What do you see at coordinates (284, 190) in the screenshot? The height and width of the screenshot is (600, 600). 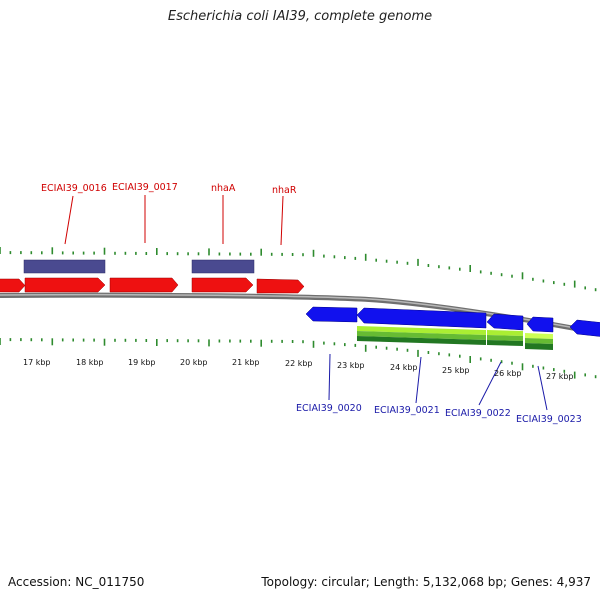 I see `gene-label: nhaR` at bounding box center [284, 190].